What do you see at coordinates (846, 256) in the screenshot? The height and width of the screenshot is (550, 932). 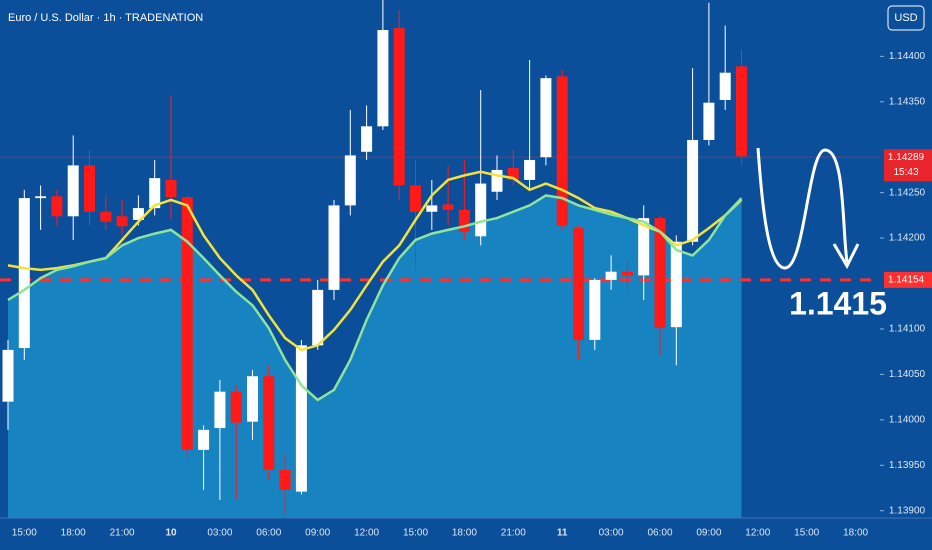 I see `arrow-head` at bounding box center [846, 256].